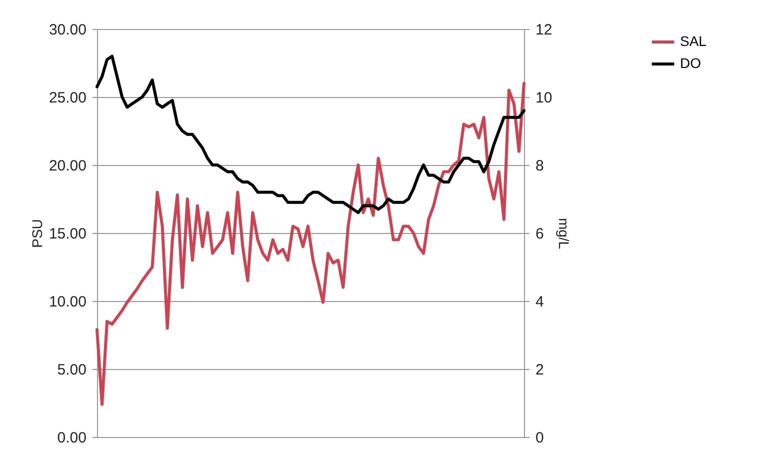  I want to click on y2-tick-label: 4, so click(540, 302).